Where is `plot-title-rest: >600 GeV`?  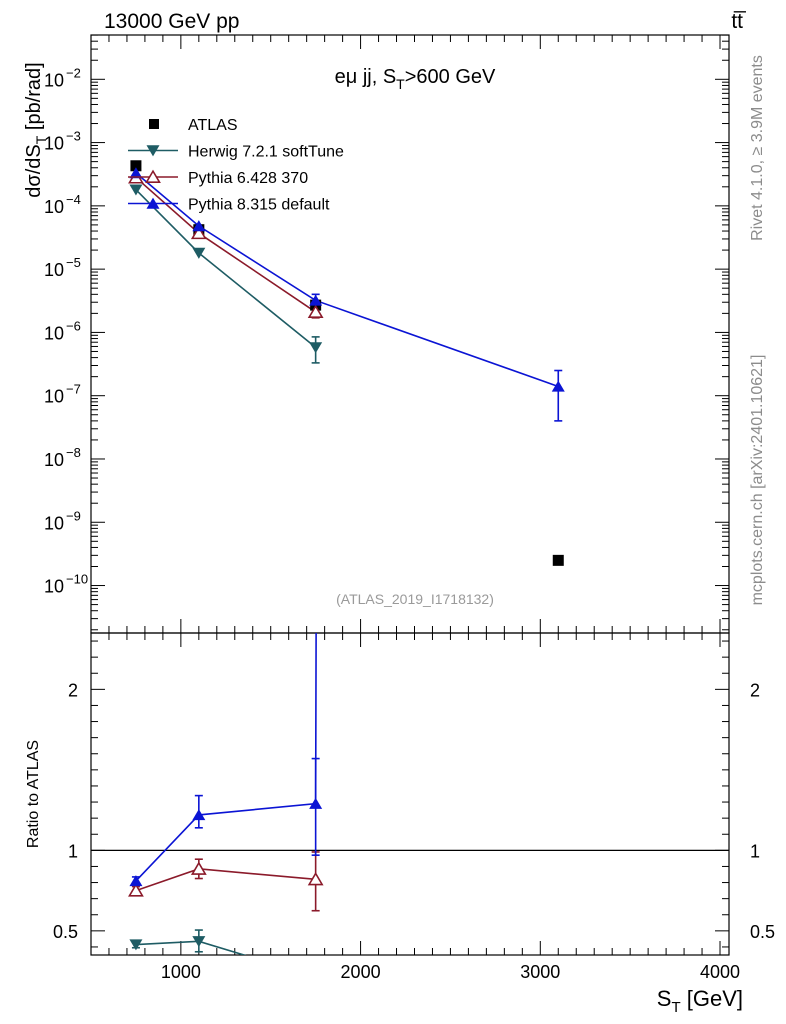 plot-title-rest: >600 GeV is located at coordinates (450, 77).